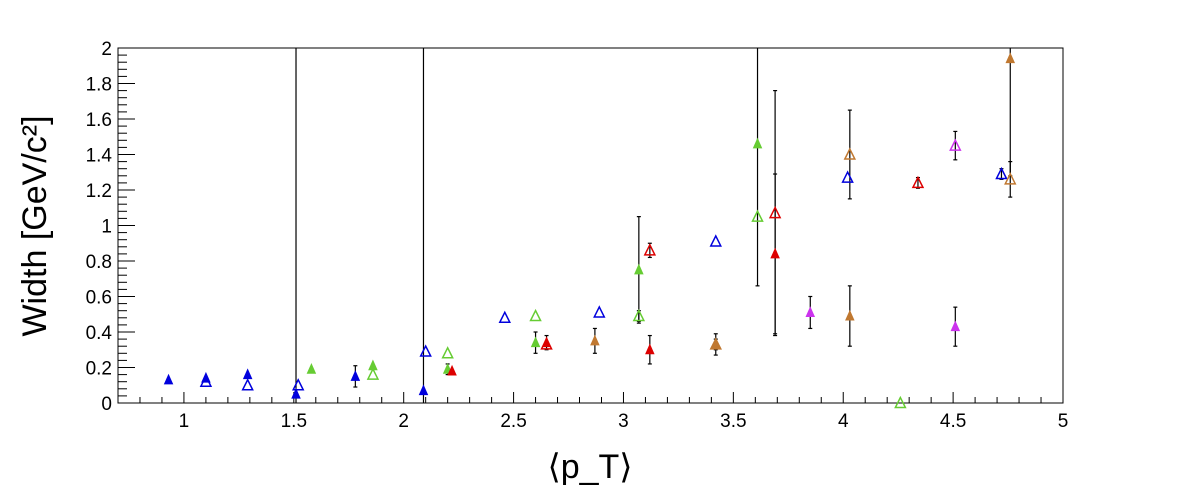 This screenshot has height=493, width=1181. What do you see at coordinates (106, 227) in the screenshot?
I see `y-tick-label: 1` at bounding box center [106, 227].